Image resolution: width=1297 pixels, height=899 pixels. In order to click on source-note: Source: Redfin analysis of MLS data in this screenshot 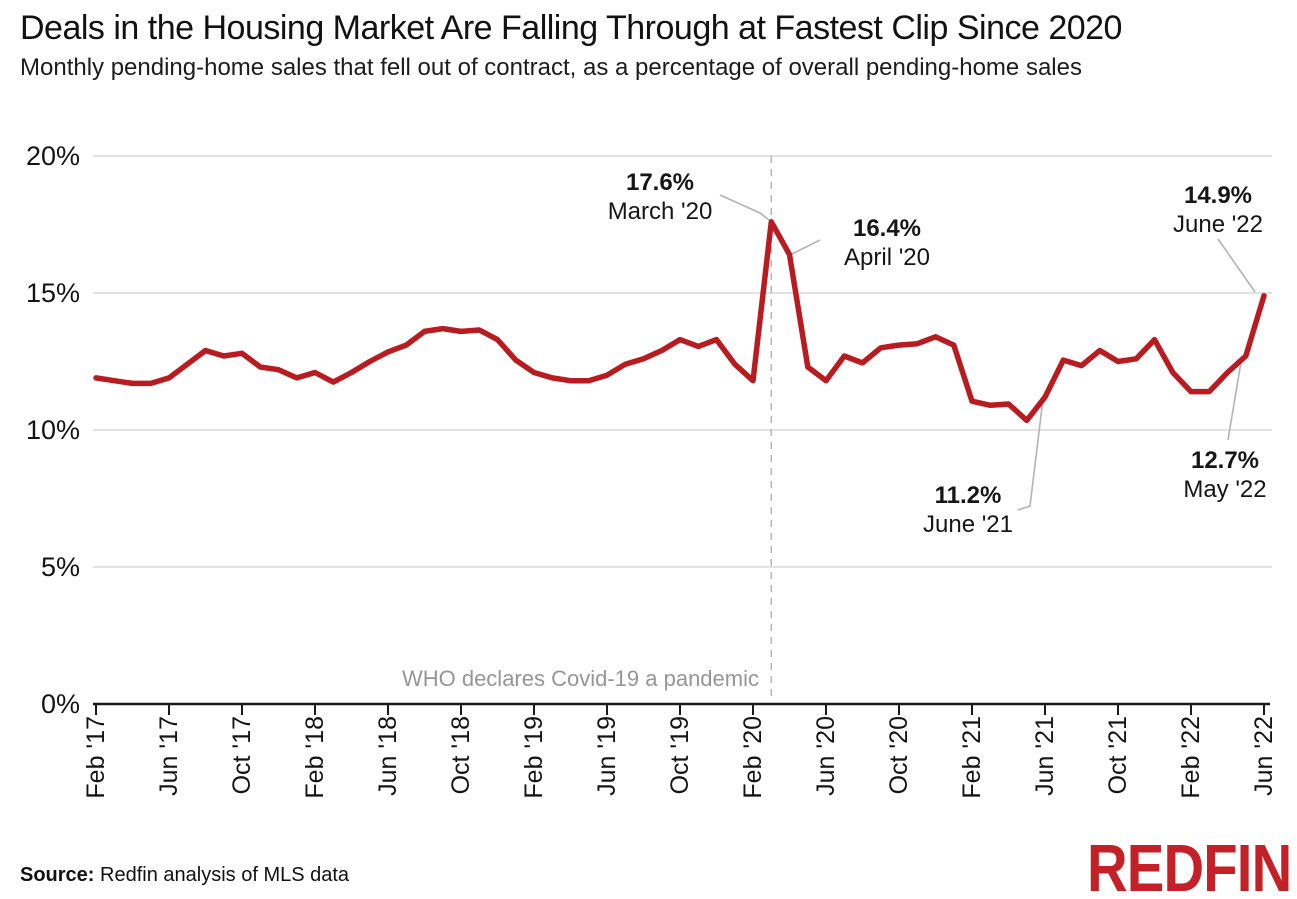, I will do `click(184, 875)`.